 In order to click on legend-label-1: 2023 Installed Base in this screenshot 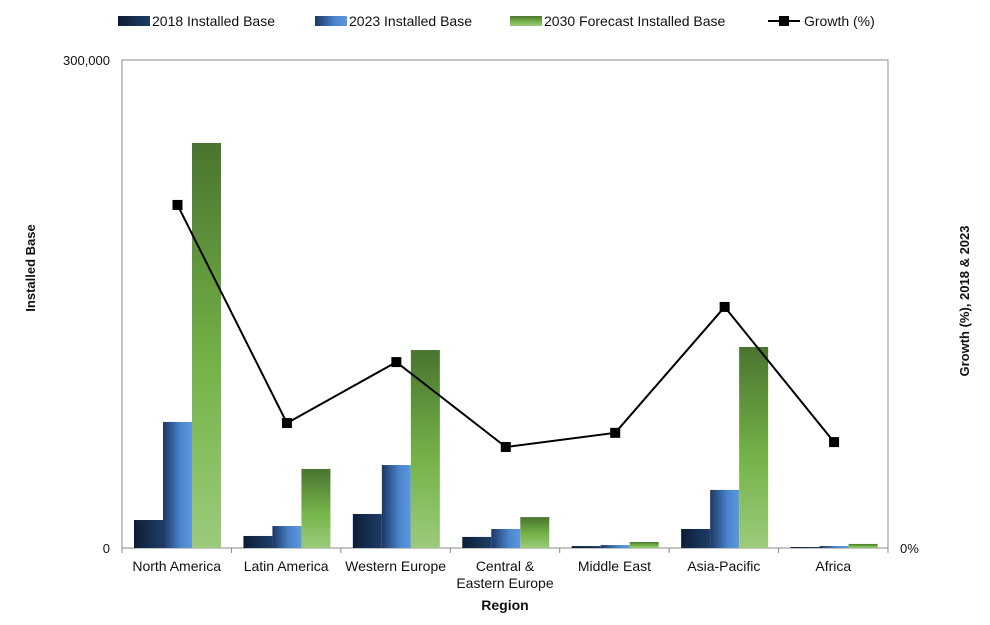, I will do `click(410, 21)`.